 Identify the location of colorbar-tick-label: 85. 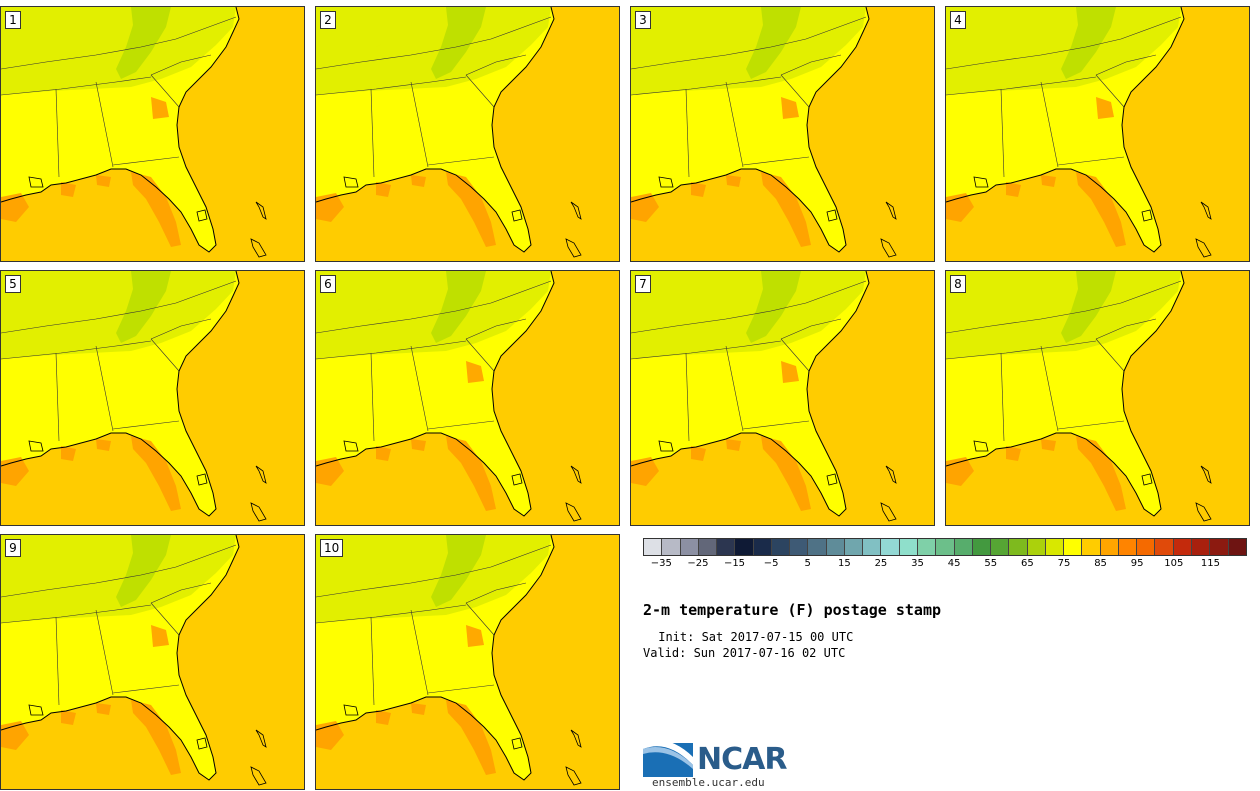
(1100, 563).